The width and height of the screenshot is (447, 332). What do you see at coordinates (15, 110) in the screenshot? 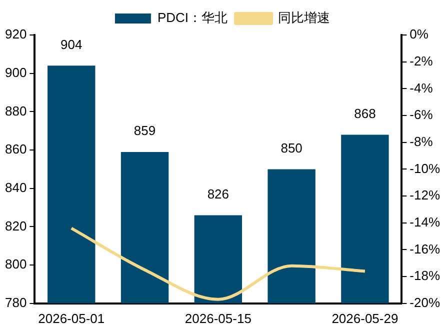
I see `y-tick-label: 880` at bounding box center [15, 110].